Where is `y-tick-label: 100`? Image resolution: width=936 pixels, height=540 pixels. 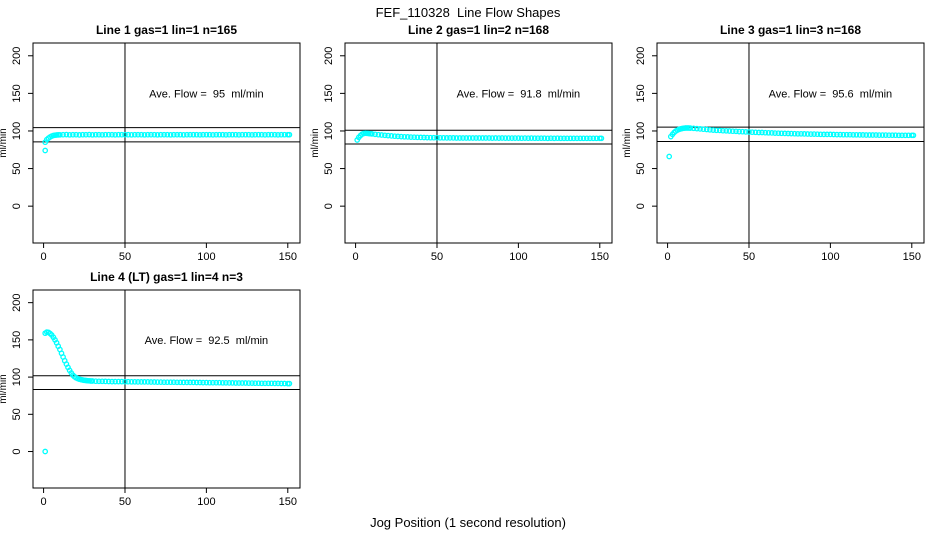 y-tick-label: 100 is located at coordinates (17, 377).